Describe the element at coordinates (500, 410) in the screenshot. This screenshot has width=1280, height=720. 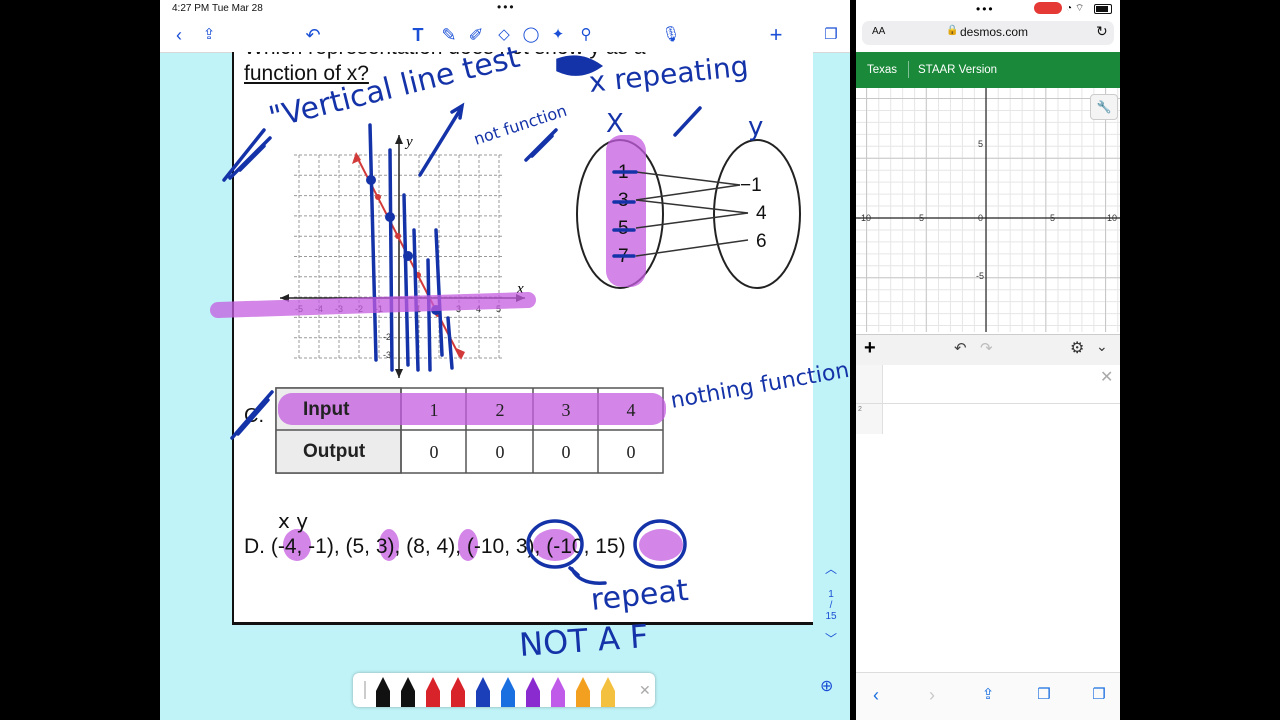
I see `table-input-2: 2` at that location.